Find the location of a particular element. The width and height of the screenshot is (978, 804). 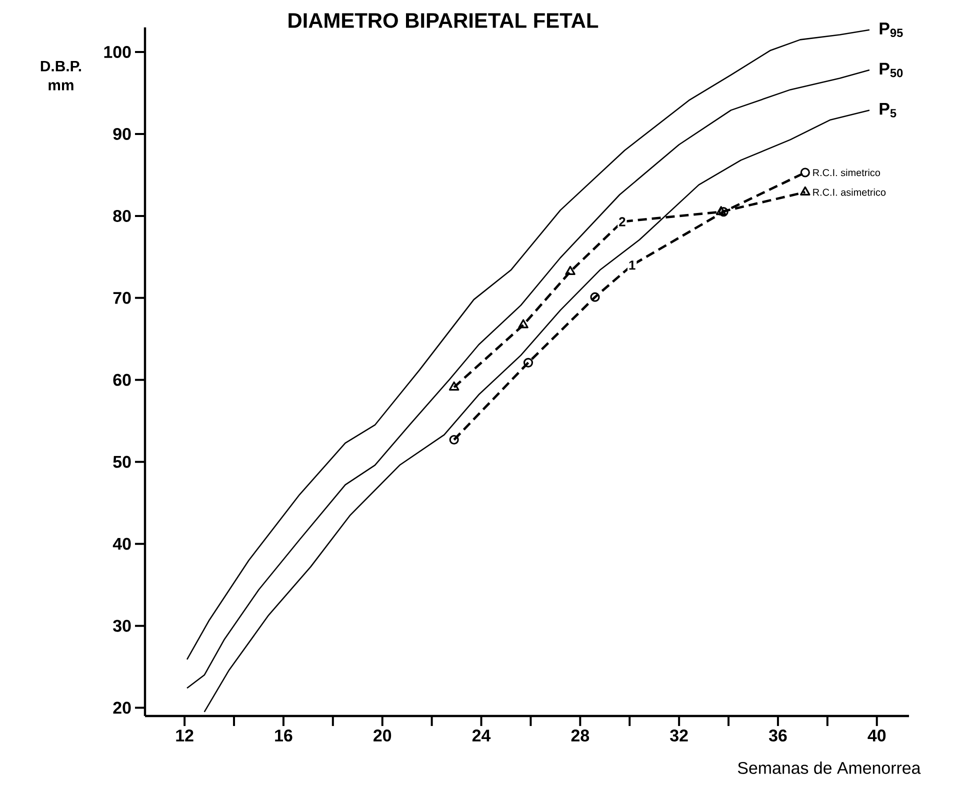

chart-title: DIAMETRO BIPARIETAL FETAL is located at coordinates (443, 20).